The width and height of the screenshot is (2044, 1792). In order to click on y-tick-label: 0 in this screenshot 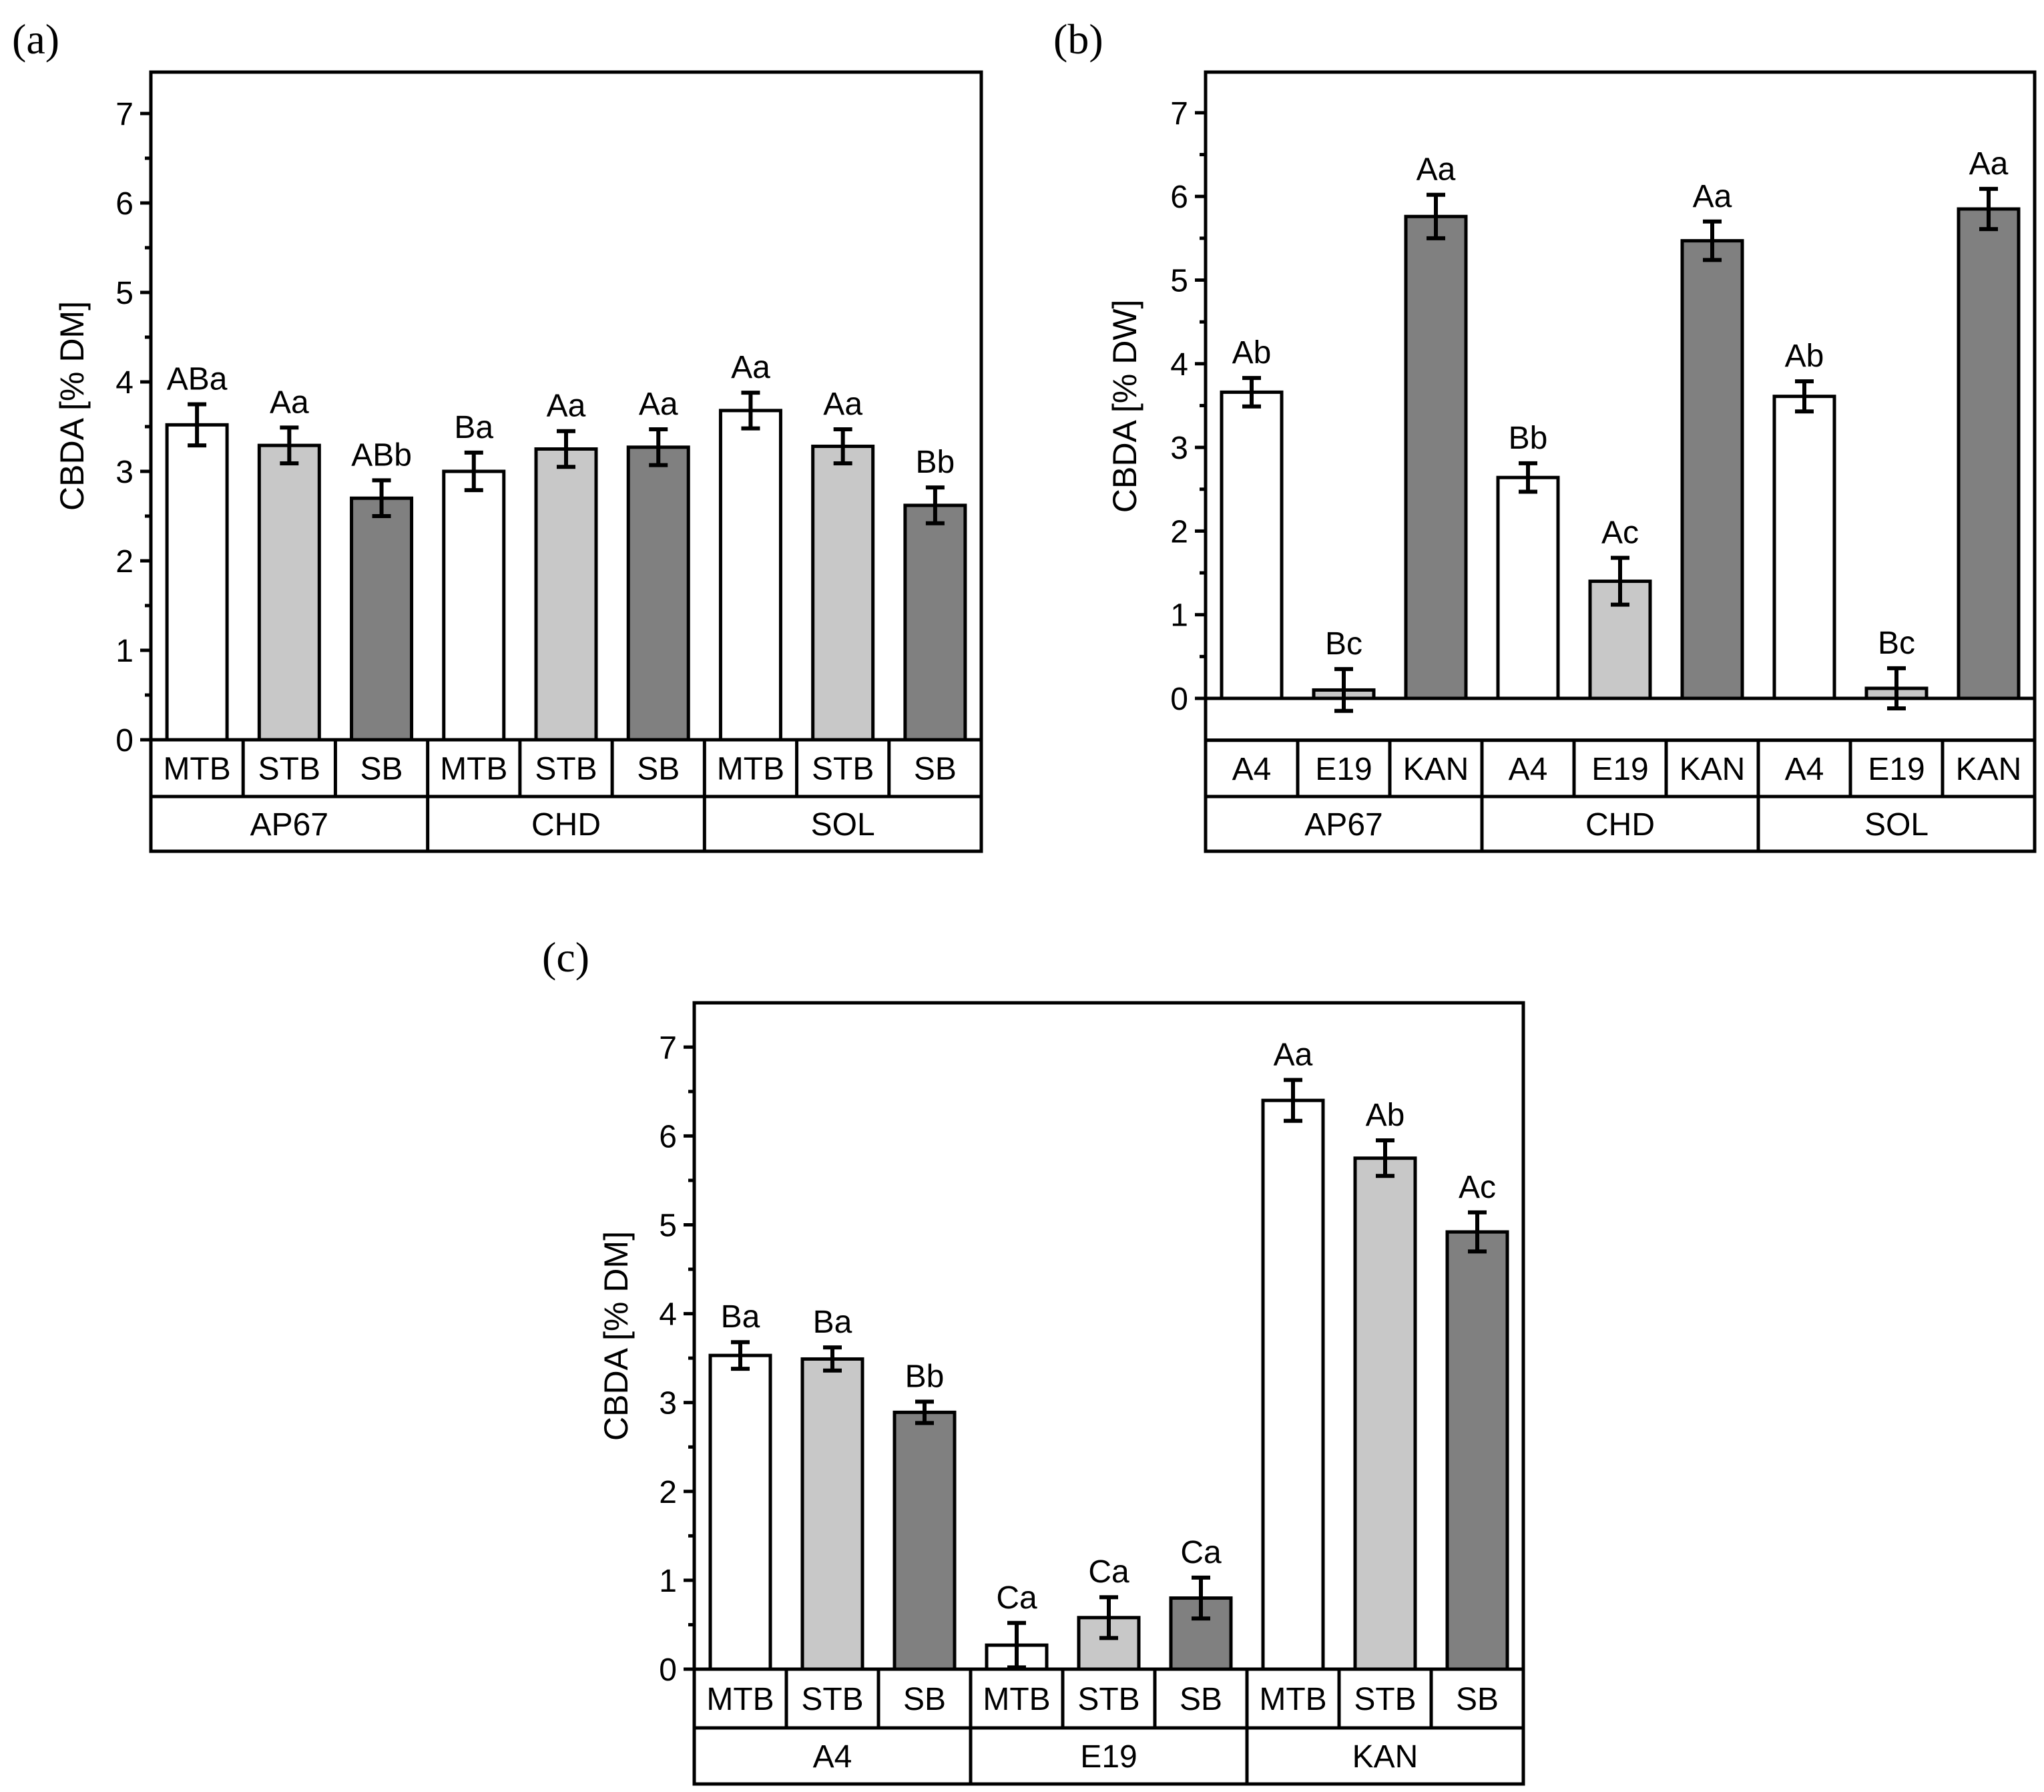, I will do `click(125, 741)`.